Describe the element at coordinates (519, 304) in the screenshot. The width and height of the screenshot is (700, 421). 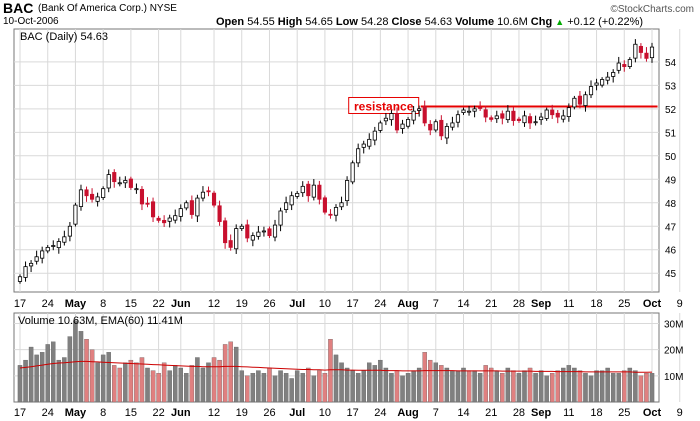
I see `price-x-tick-label: 28` at that location.